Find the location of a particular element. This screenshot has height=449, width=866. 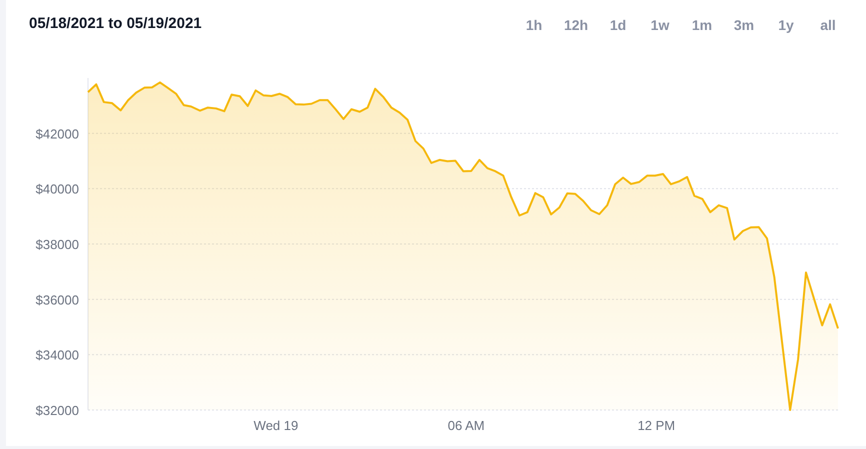

text: 12h is located at coordinates (576, 25).